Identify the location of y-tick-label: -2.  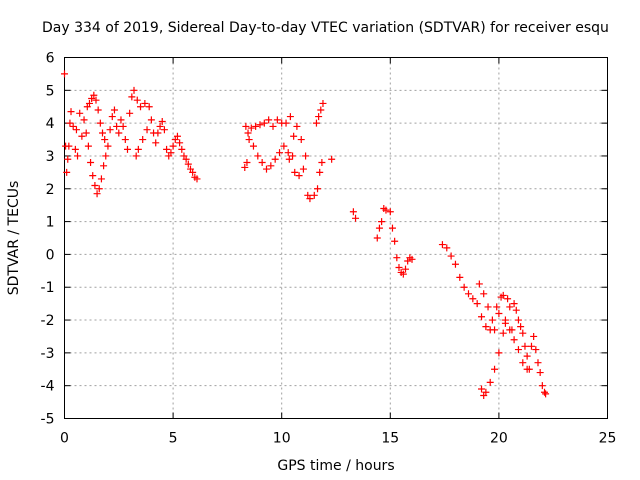
(48, 321).